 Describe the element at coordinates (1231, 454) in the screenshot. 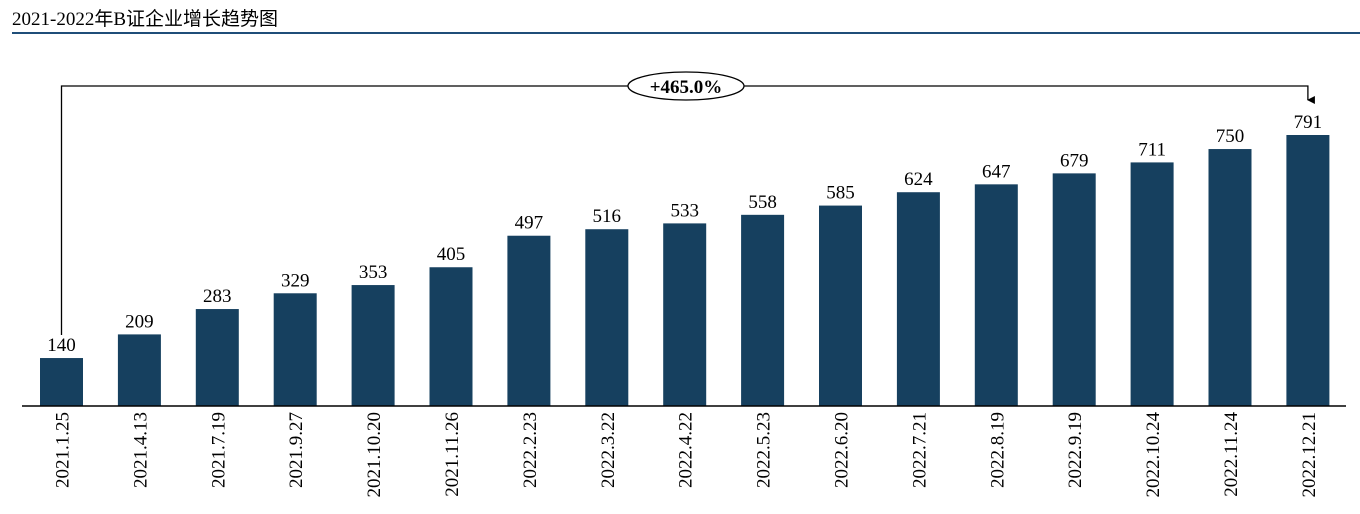

I see `x-tick-label: 2022.11.24` at that location.